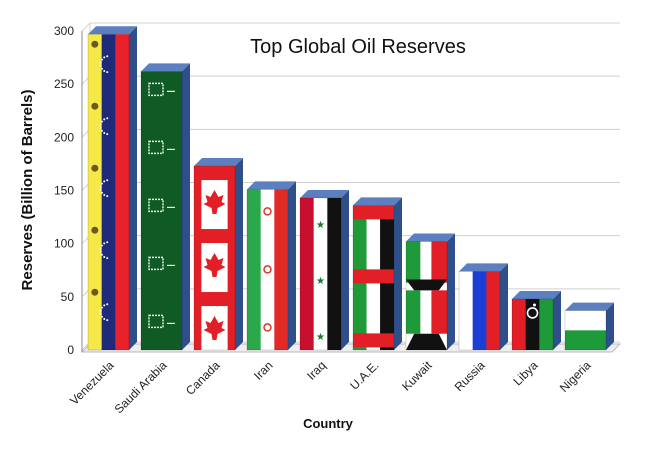  What do you see at coordinates (64, 31) in the screenshot?
I see `y-tick-label: 300` at bounding box center [64, 31].